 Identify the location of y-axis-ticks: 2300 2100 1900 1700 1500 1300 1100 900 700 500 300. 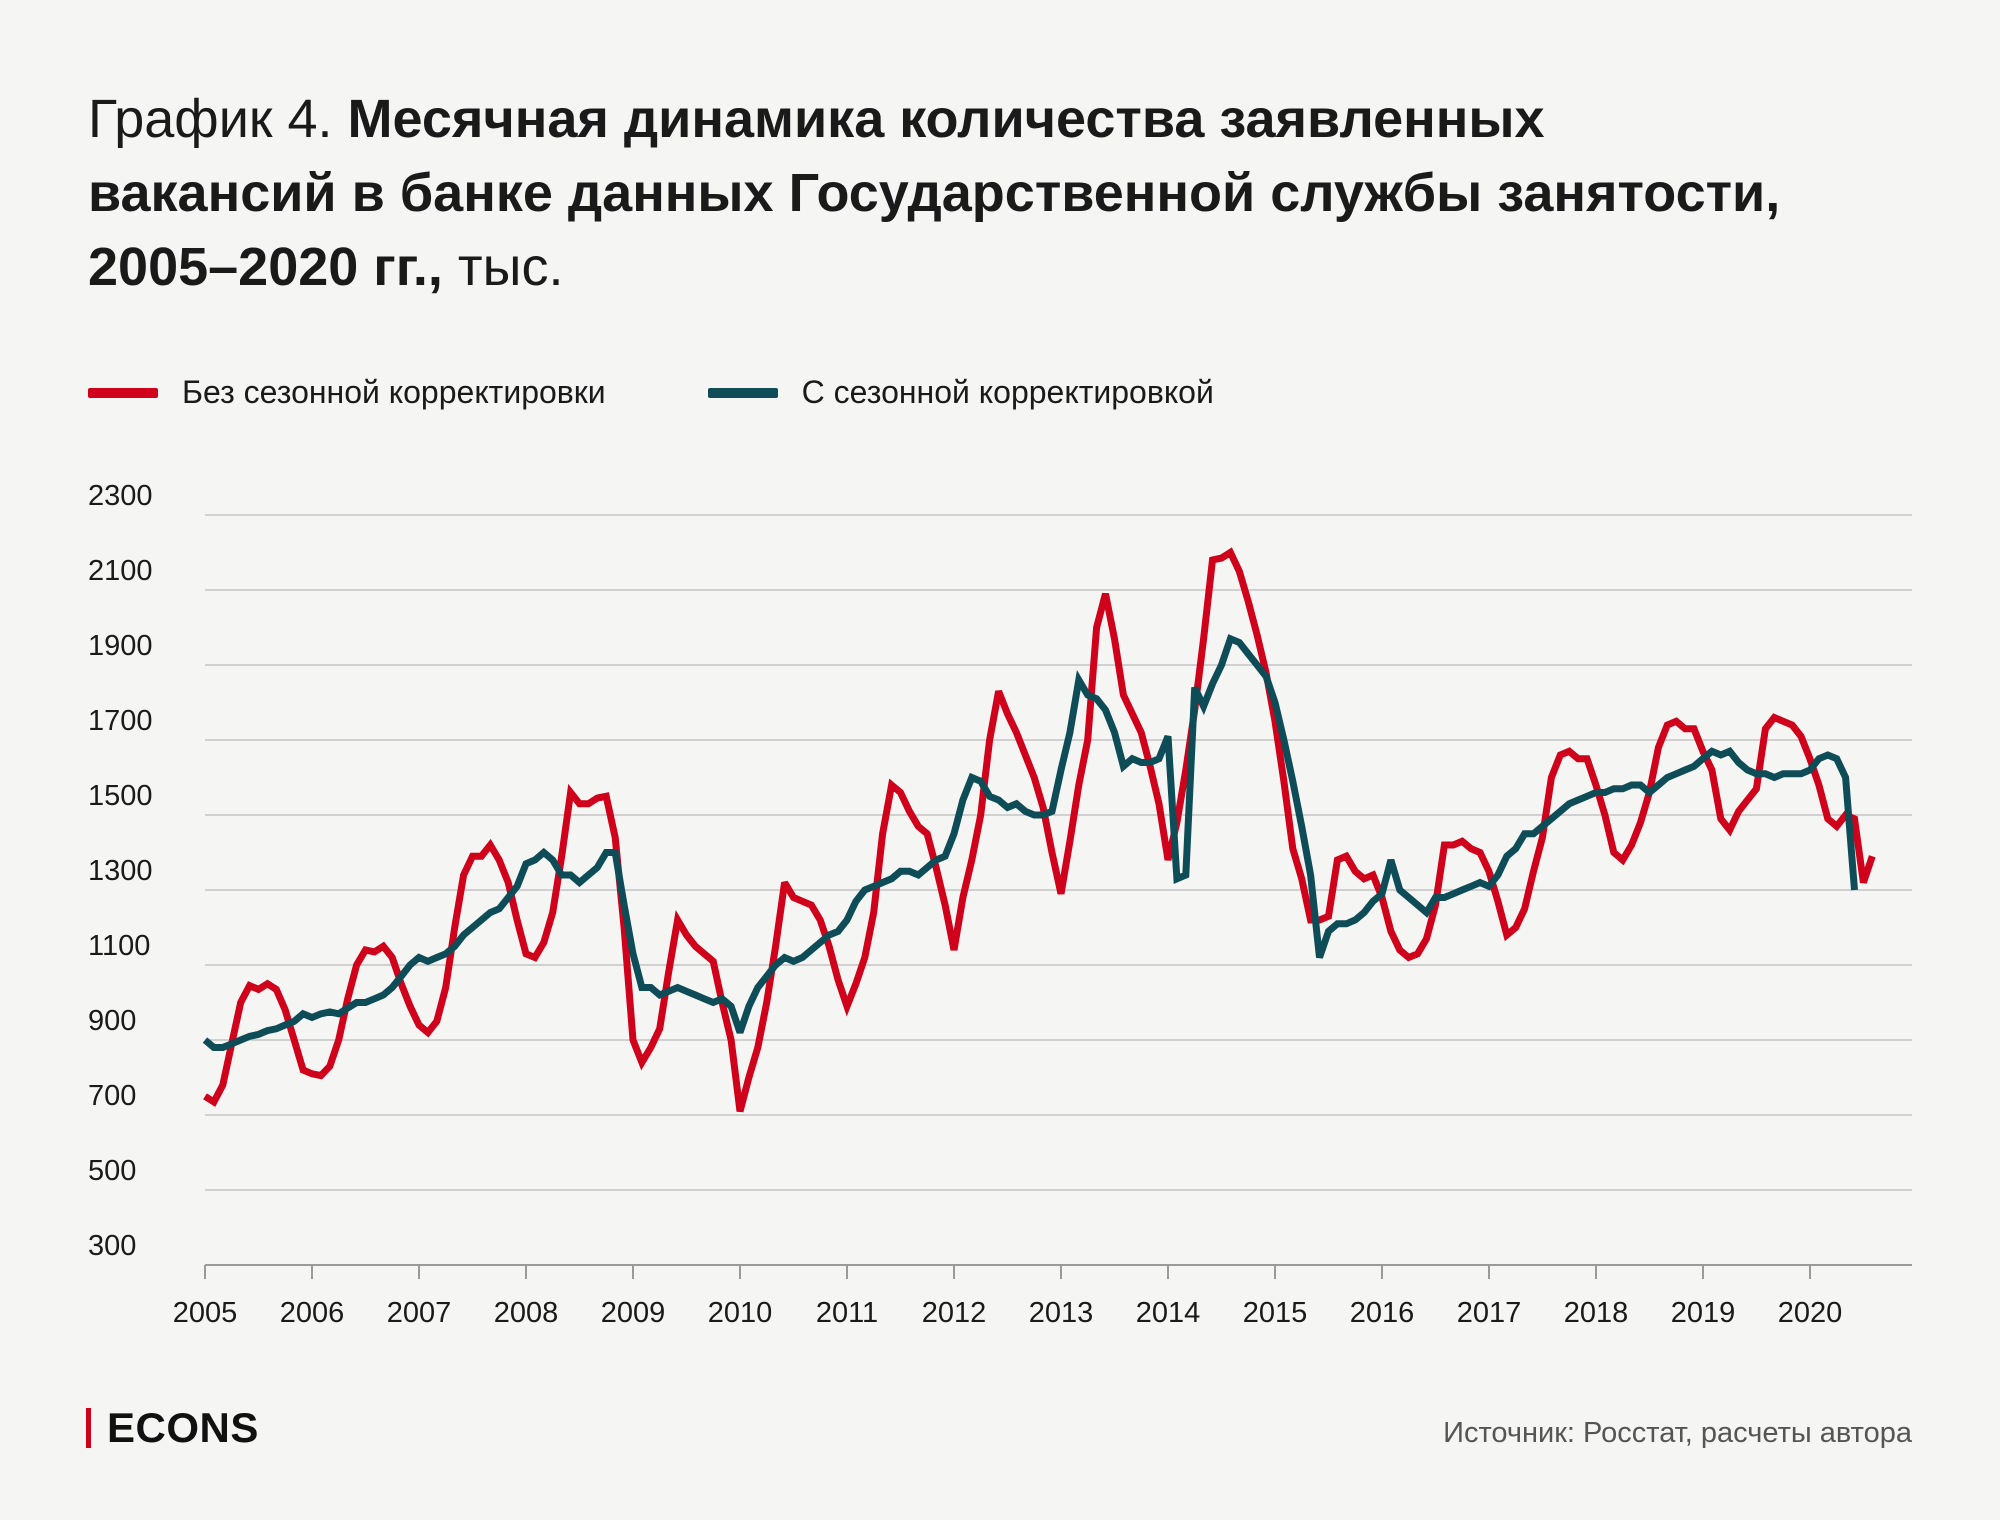
(120, 871).